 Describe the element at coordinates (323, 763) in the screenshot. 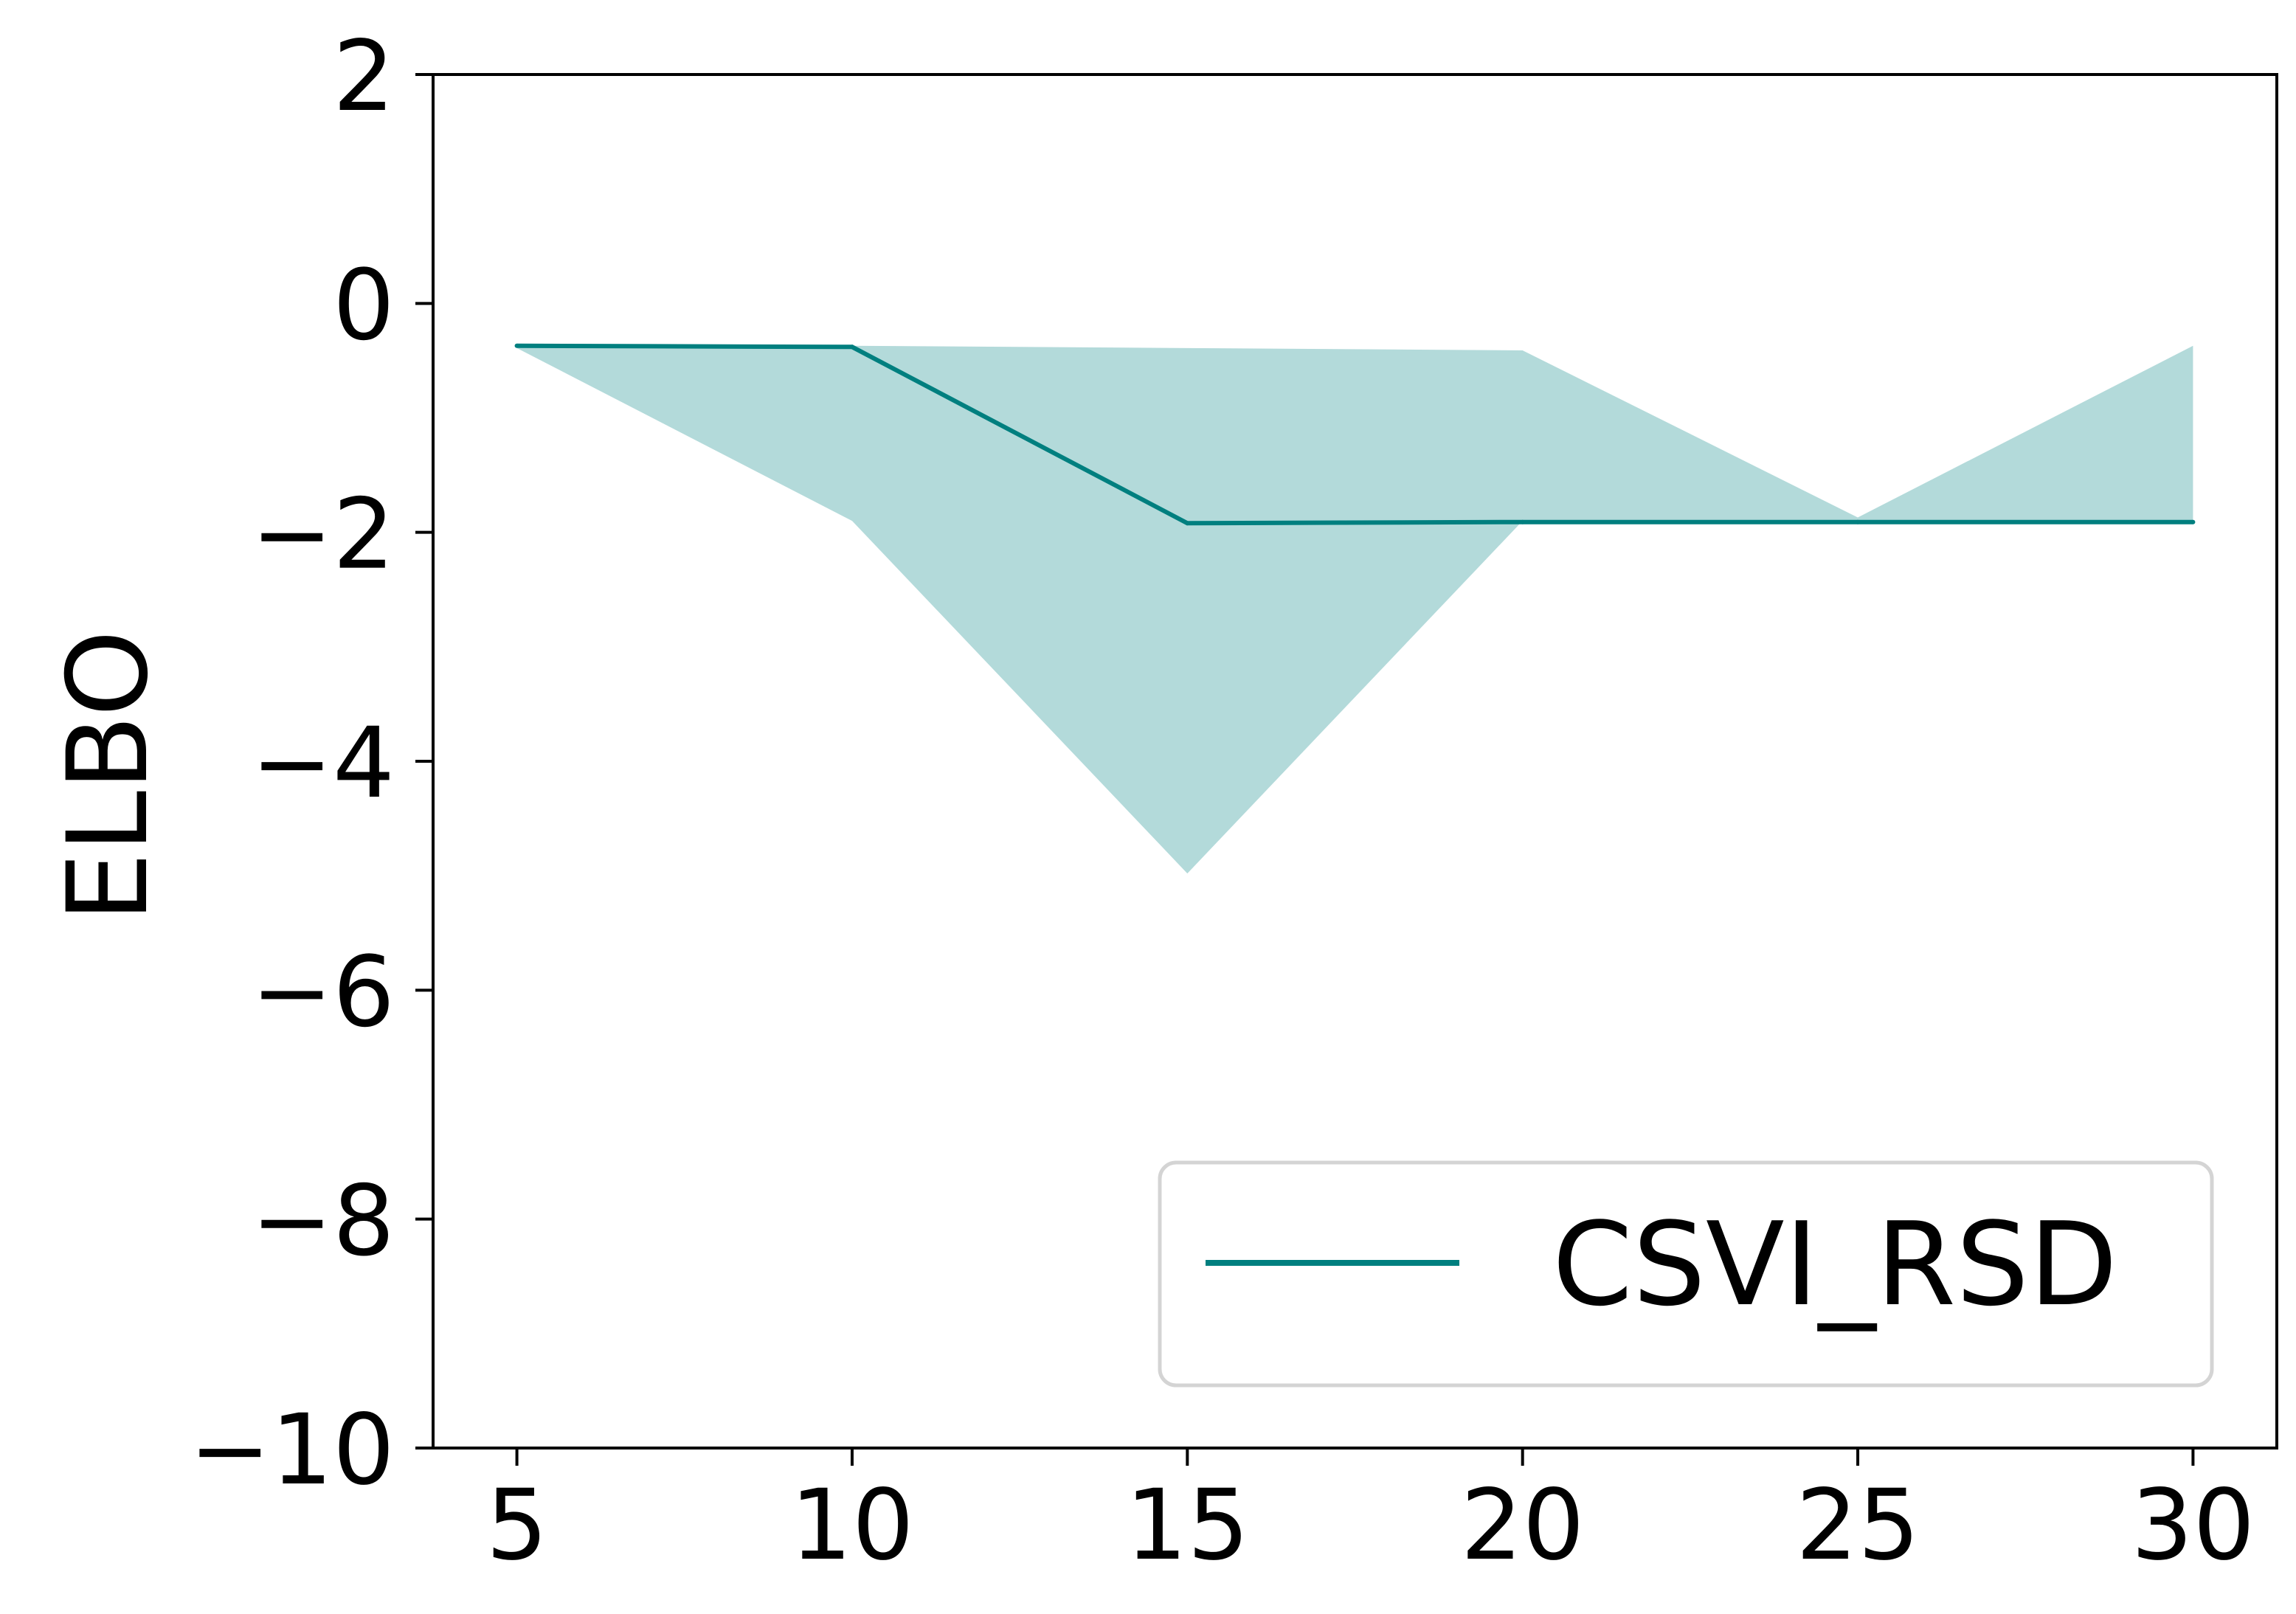

I see `y-tick-label: −4` at that location.